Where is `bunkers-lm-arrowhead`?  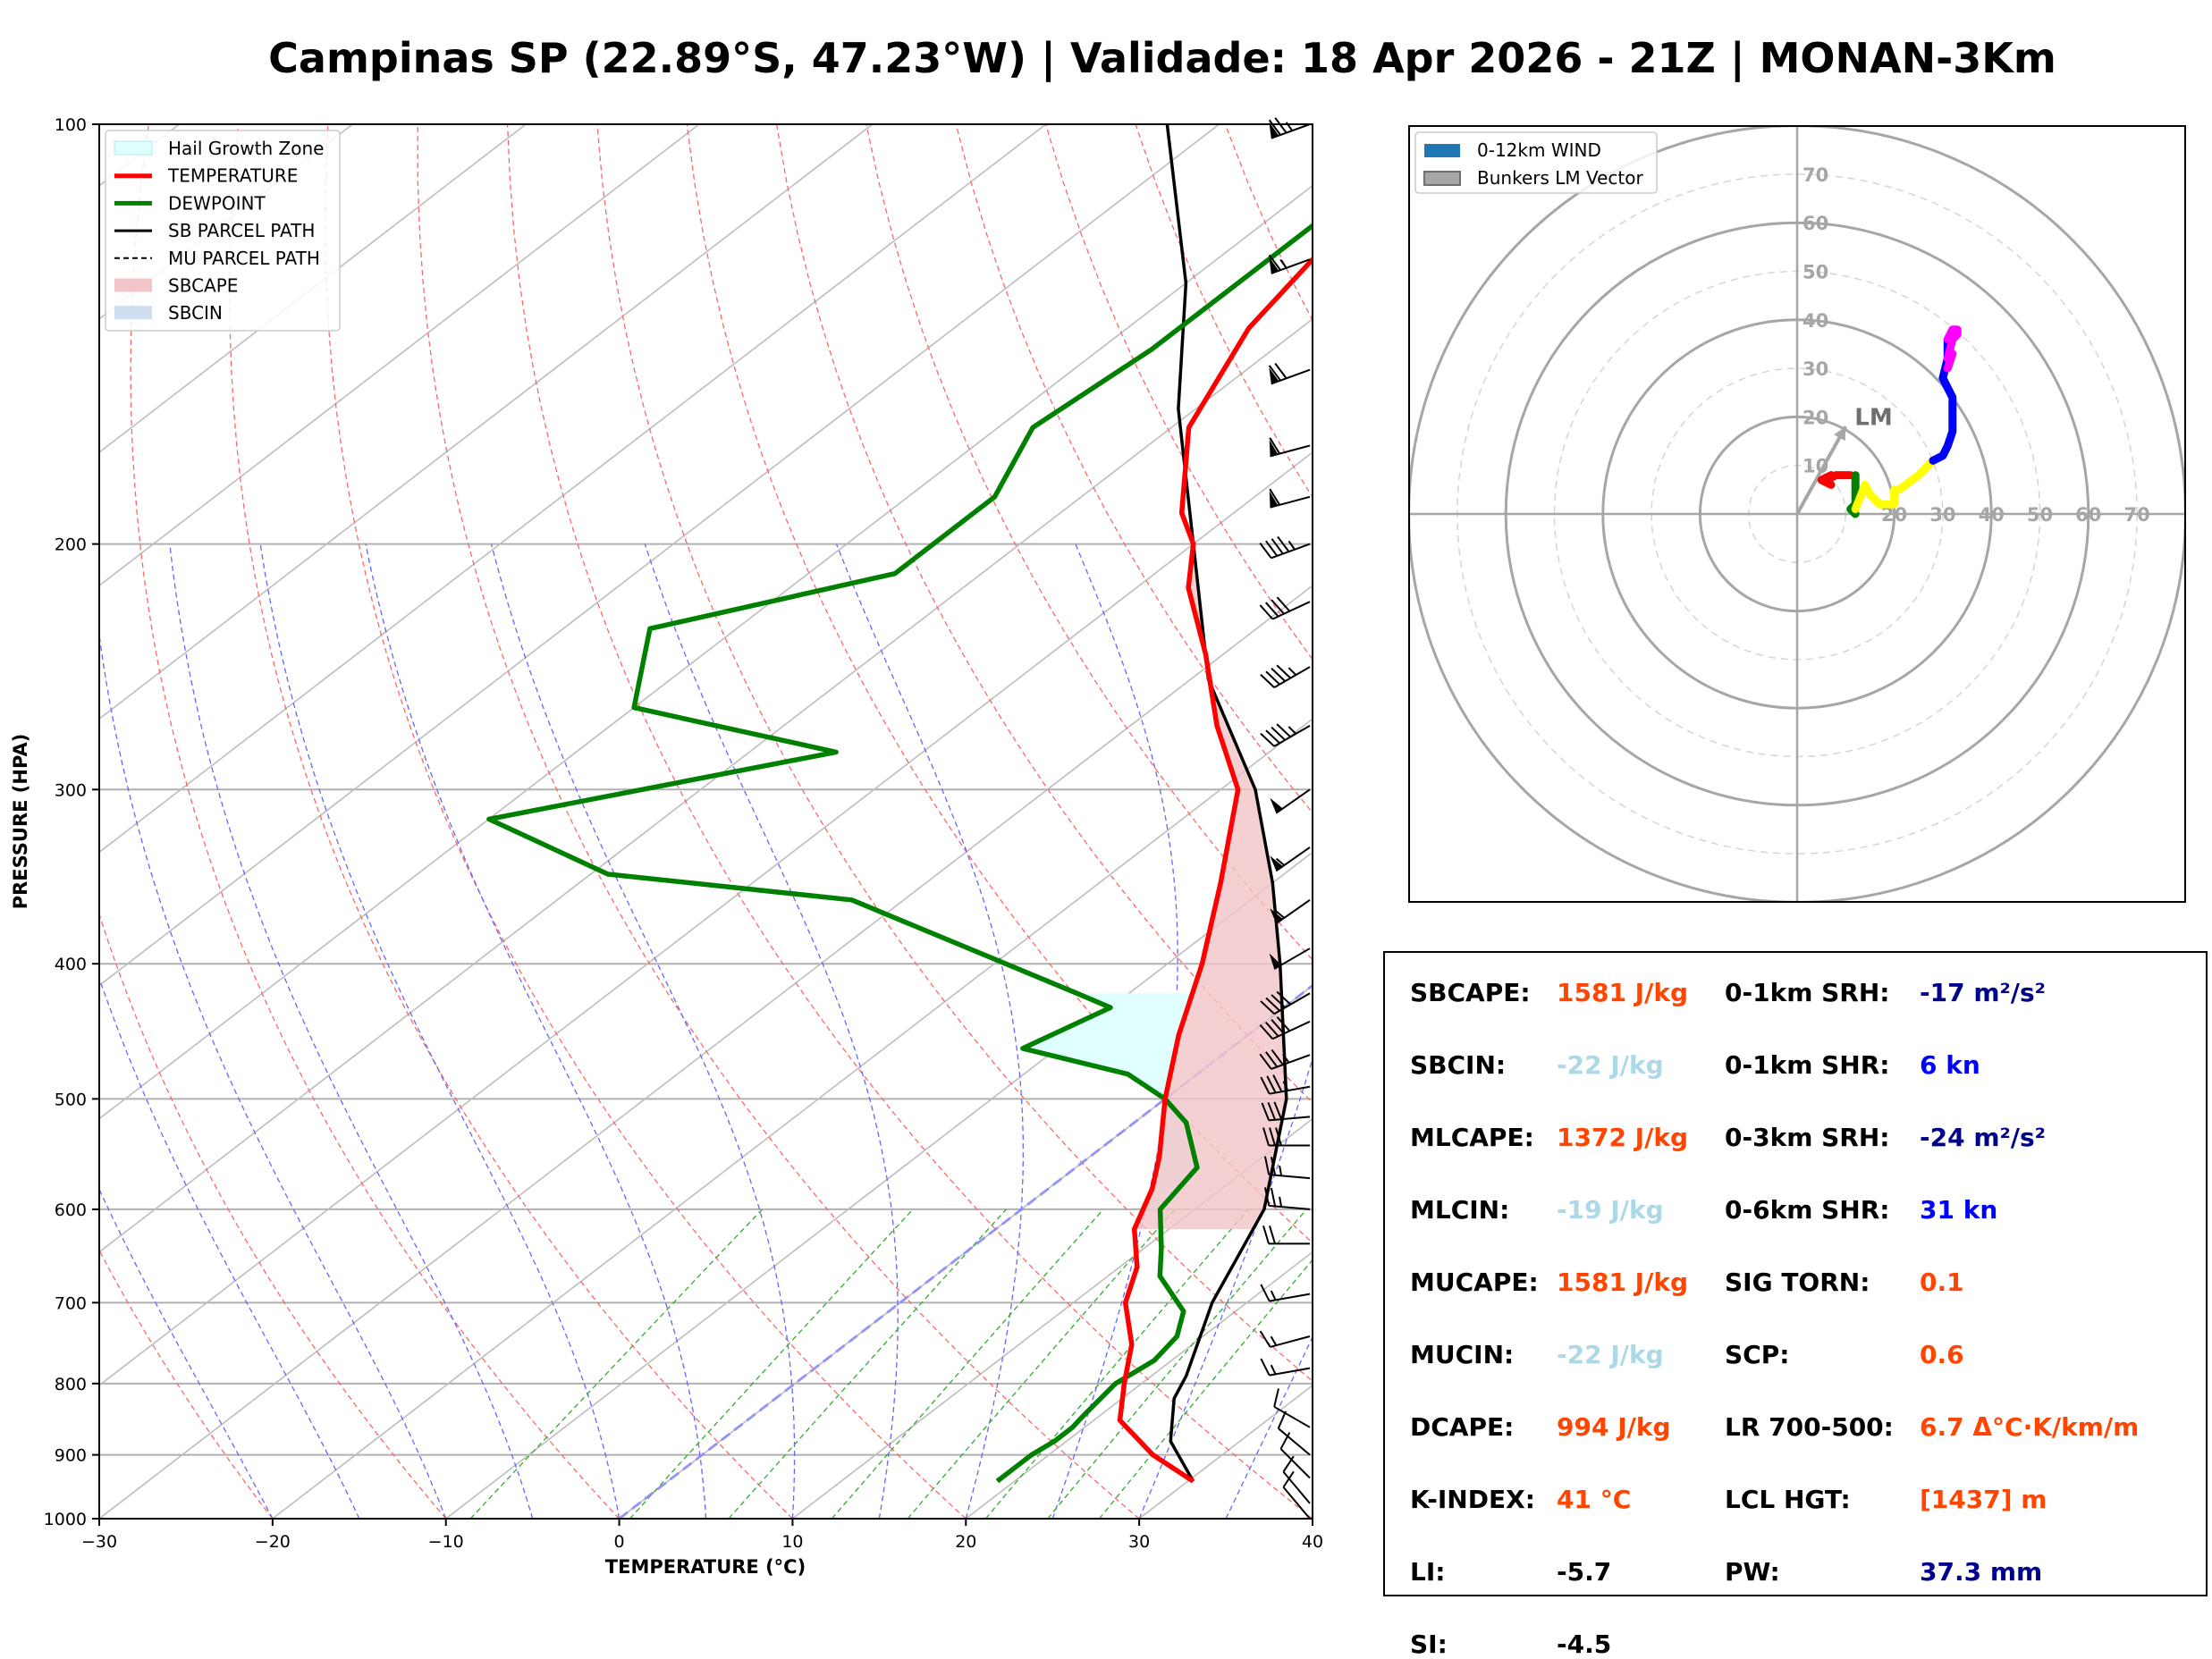
bunkers-lm-arrowhead is located at coordinates (1840, 434).